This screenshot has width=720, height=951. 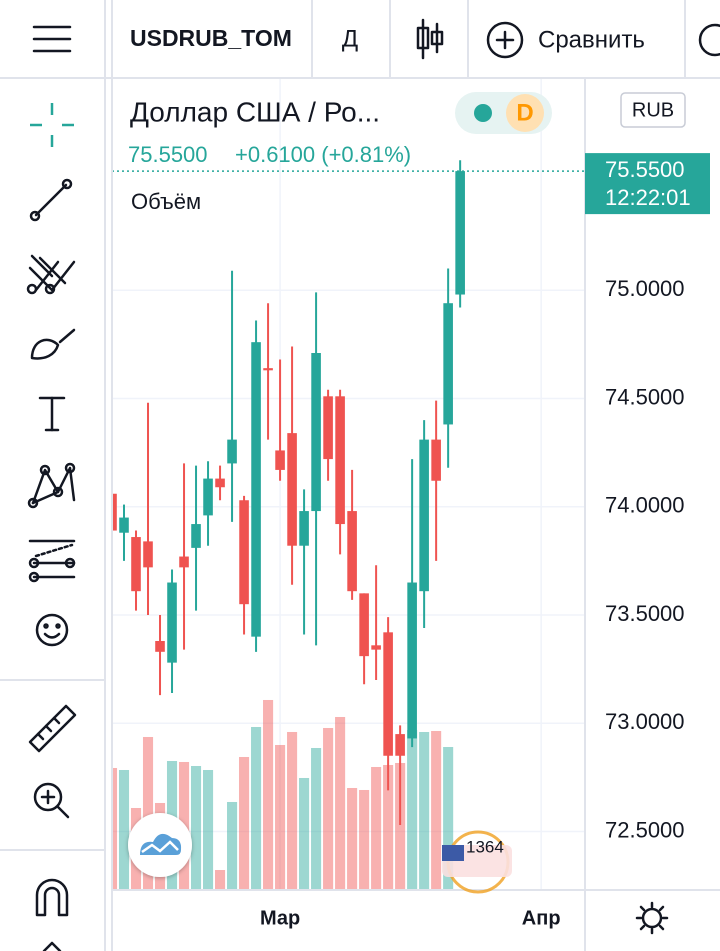 I want to click on y-tick-label: 73.0000, so click(x=645, y=721).